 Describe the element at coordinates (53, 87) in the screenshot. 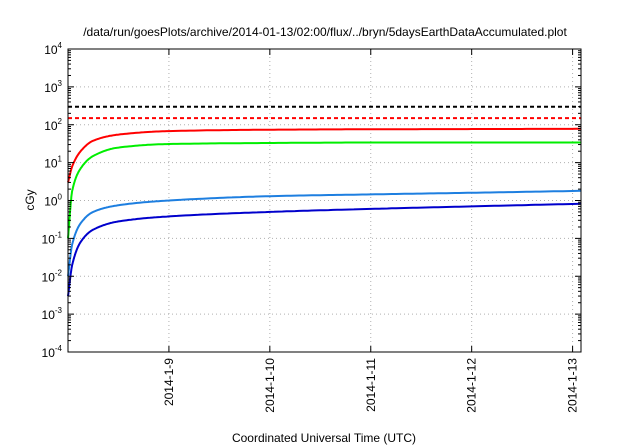

I see `y-tick-label: 10³` at that location.